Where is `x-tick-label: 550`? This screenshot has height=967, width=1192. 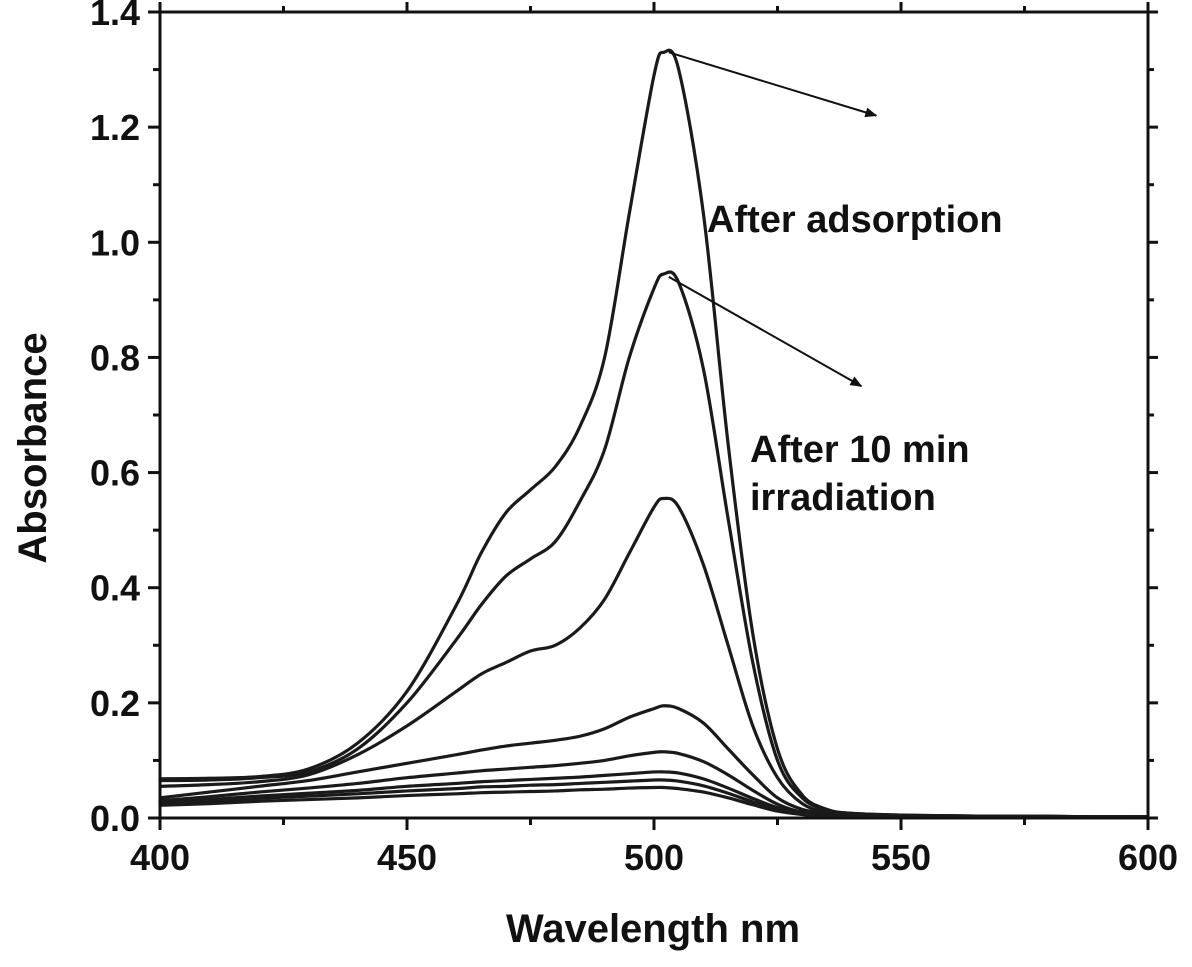
x-tick-label: 550 is located at coordinates (901, 857).